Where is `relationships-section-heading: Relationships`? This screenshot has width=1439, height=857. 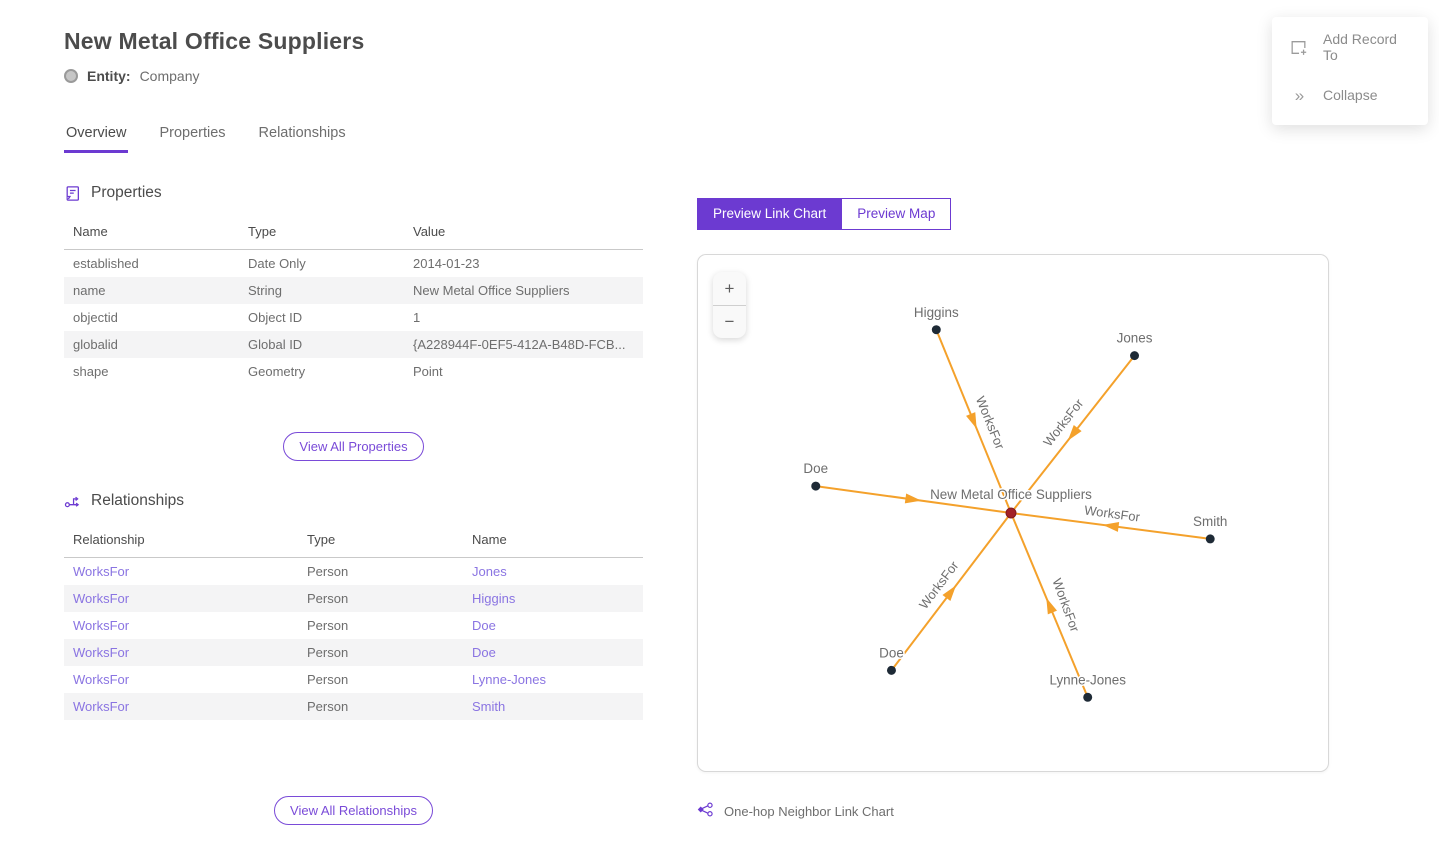 relationships-section-heading: Relationships is located at coordinates (353, 501).